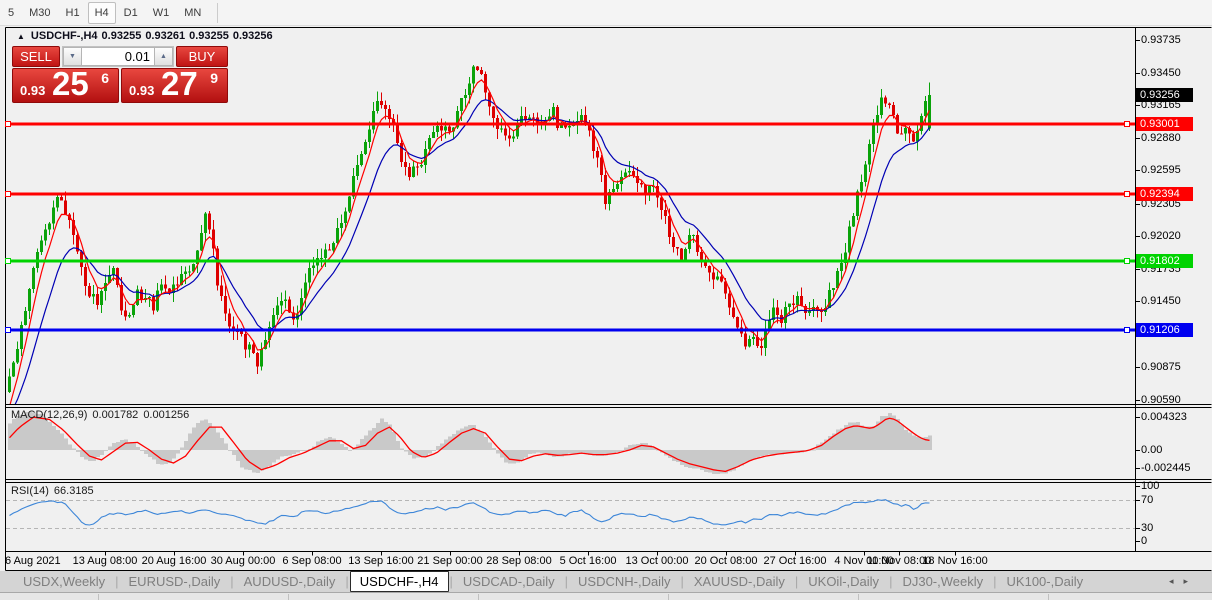 The height and width of the screenshot is (600, 1212). Describe the element at coordinates (174, 581) in the screenshot. I see `chart-tab-EURUSD-Daily: EURUSD-,Daily` at that location.